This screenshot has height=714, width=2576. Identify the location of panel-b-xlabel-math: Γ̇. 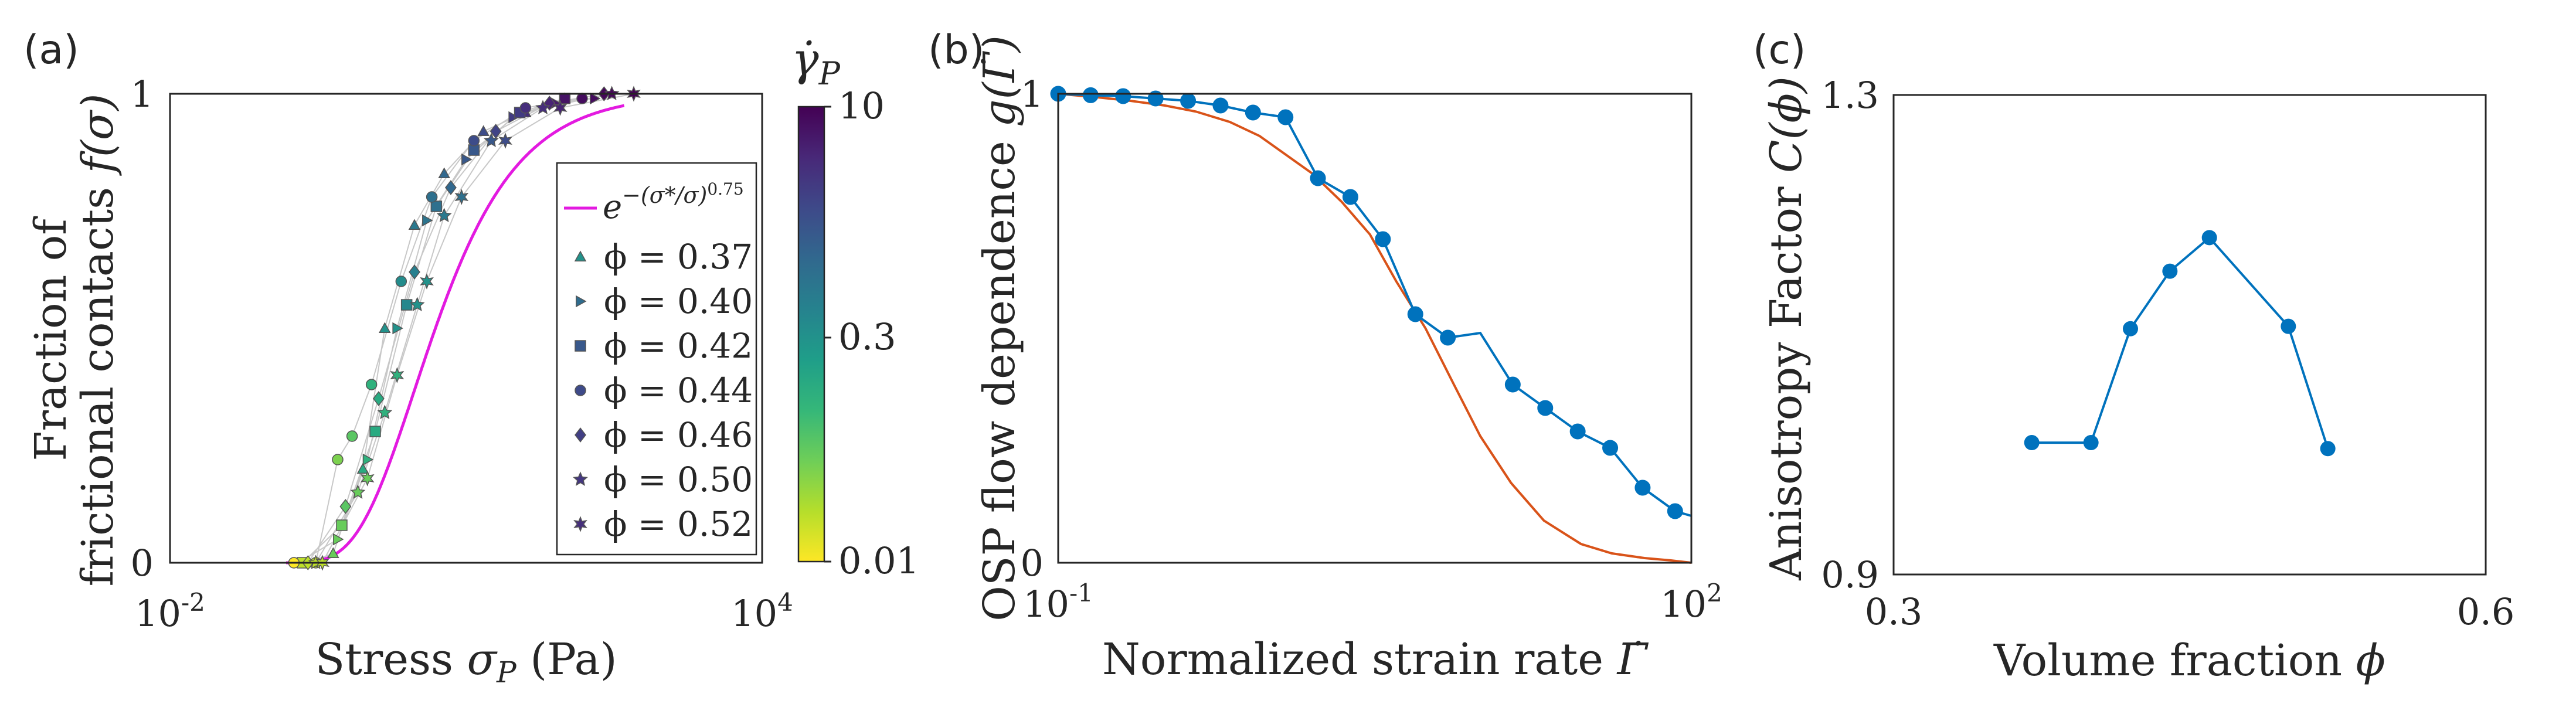
(1632, 659).